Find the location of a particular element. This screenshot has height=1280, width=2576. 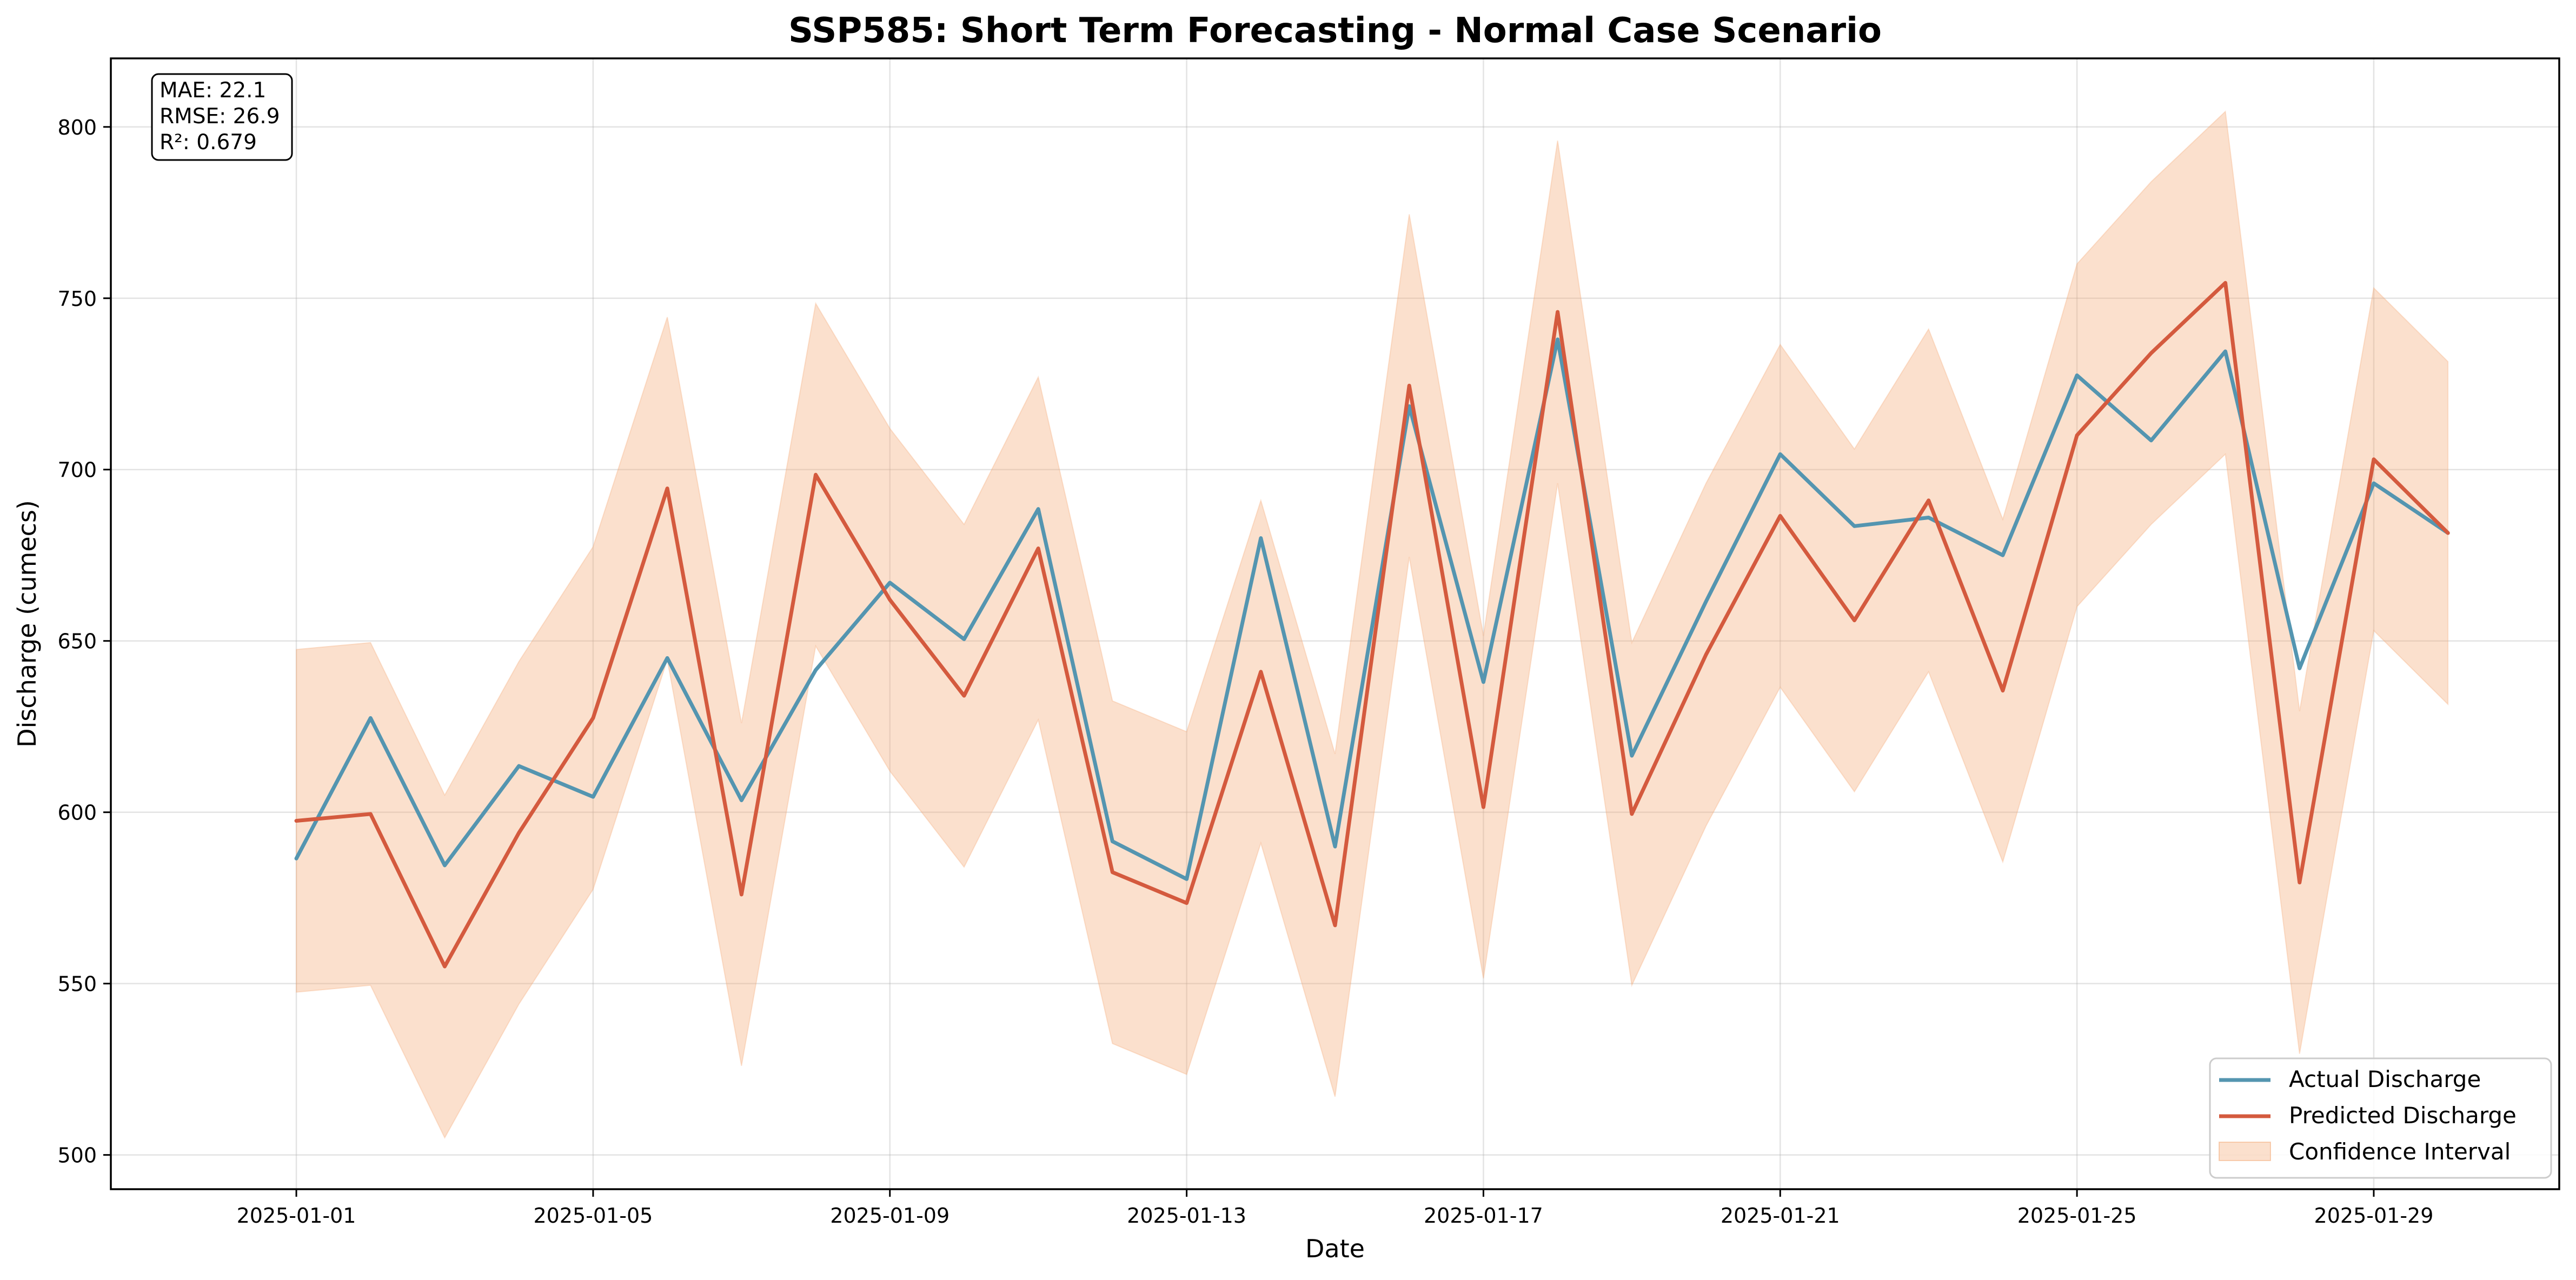

legend-label-confidence: Confidence Interval is located at coordinates (2400, 1151).